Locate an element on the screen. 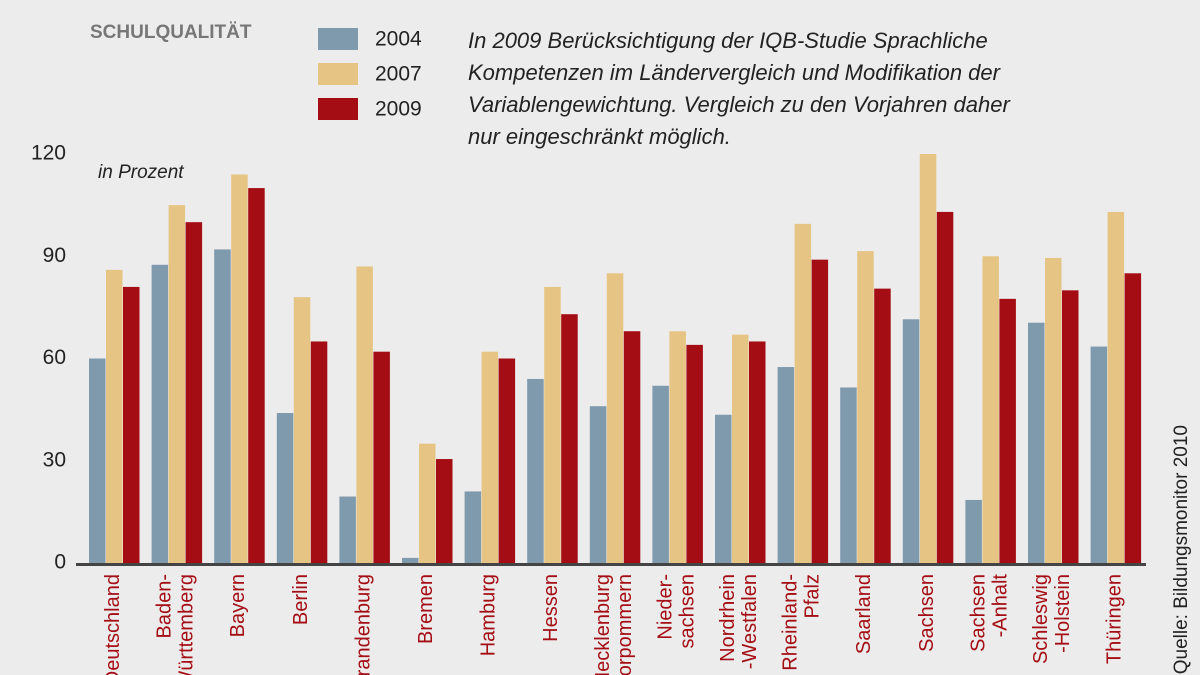 This screenshot has width=1200, height=675. y-tick-label: 60 is located at coordinates (54, 357).